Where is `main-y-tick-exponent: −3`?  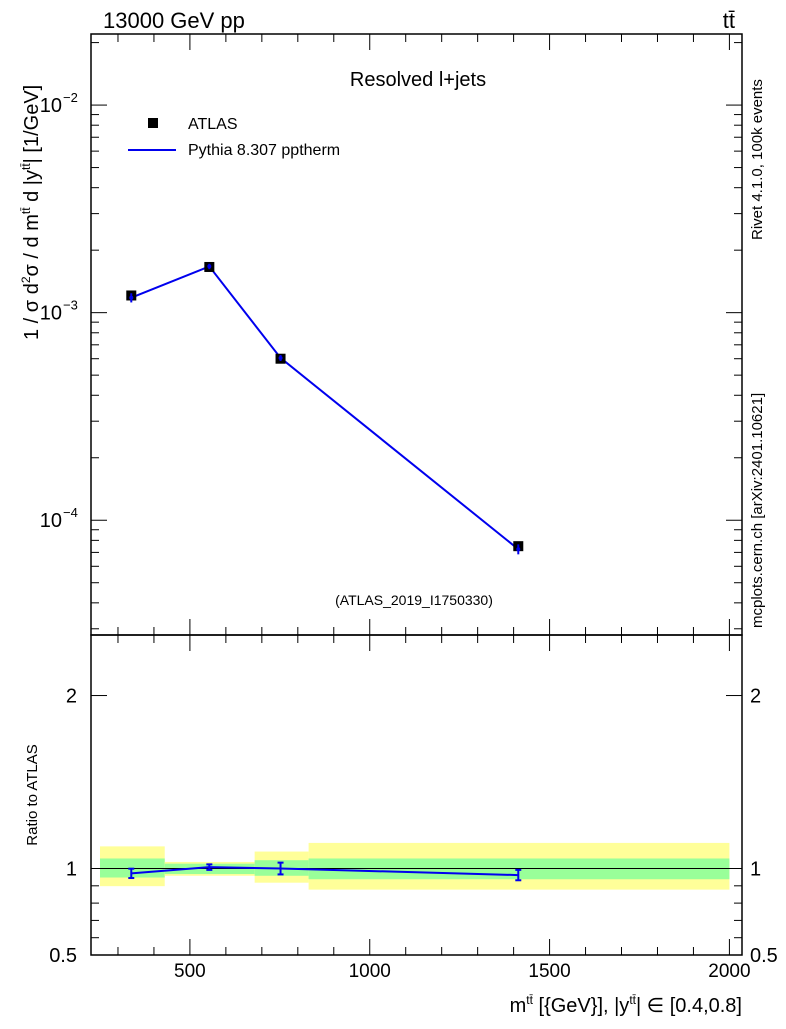
main-y-tick-exponent: −3 is located at coordinates (70, 305).